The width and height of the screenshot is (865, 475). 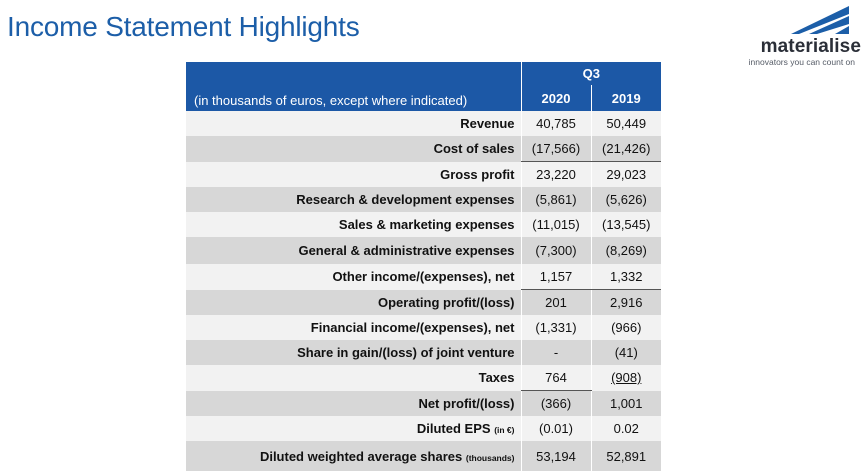 What do you see at coordinates (801, 62) in the screenshot?
I see `logo-tagline: innovators you can count on` at bounding box center [801, 62].